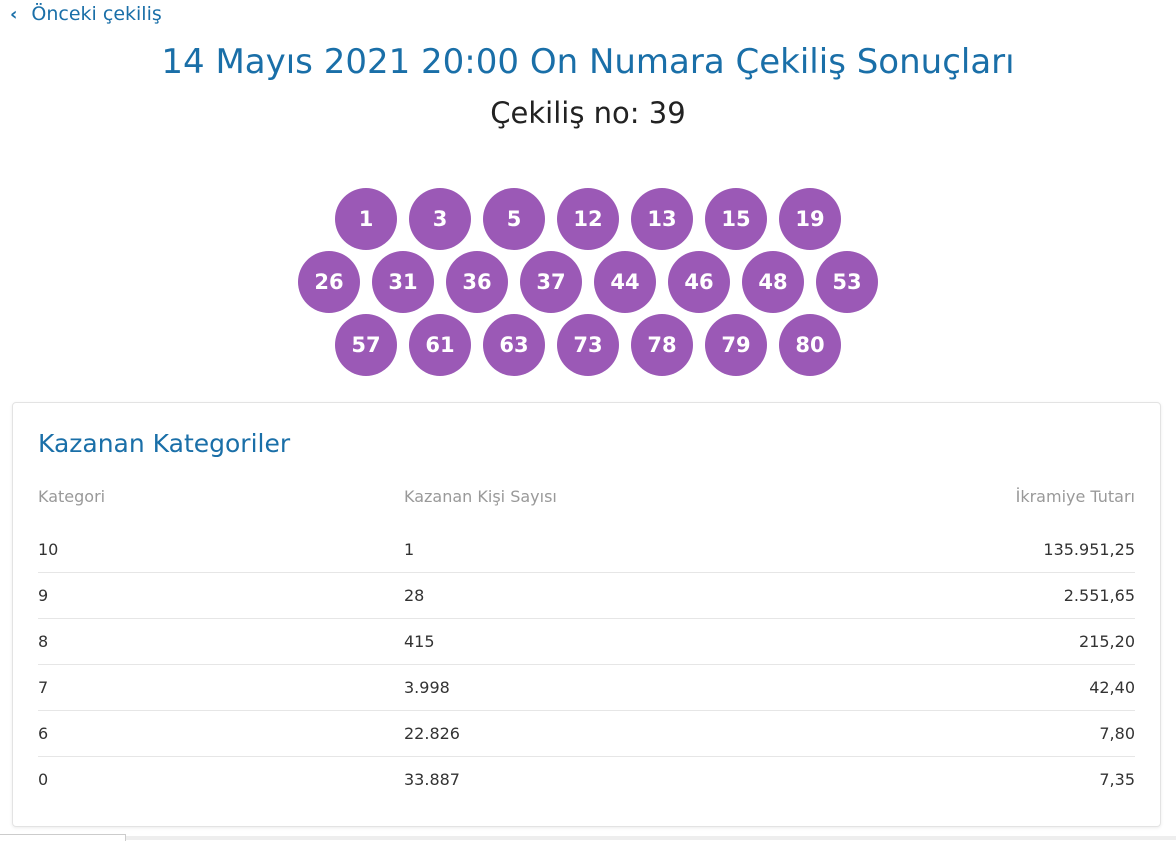  What do you see at coordinates (773, 282) in the screenshot?
I see `number-ball: 48` at bounding box center [773, 282].